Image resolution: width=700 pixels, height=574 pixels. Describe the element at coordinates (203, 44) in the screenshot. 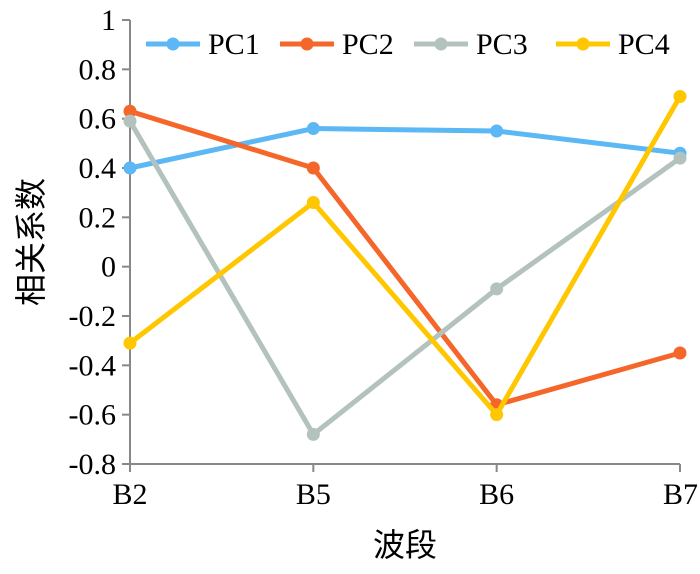

I see `legend-item: PC1` at that location.